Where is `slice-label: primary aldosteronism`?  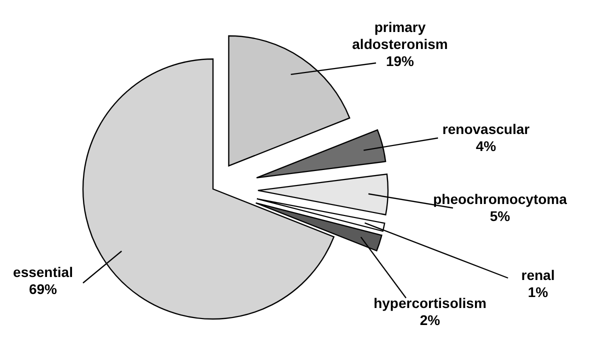 slice-label: primary aldosteronism is located at coordinates (400, 35).